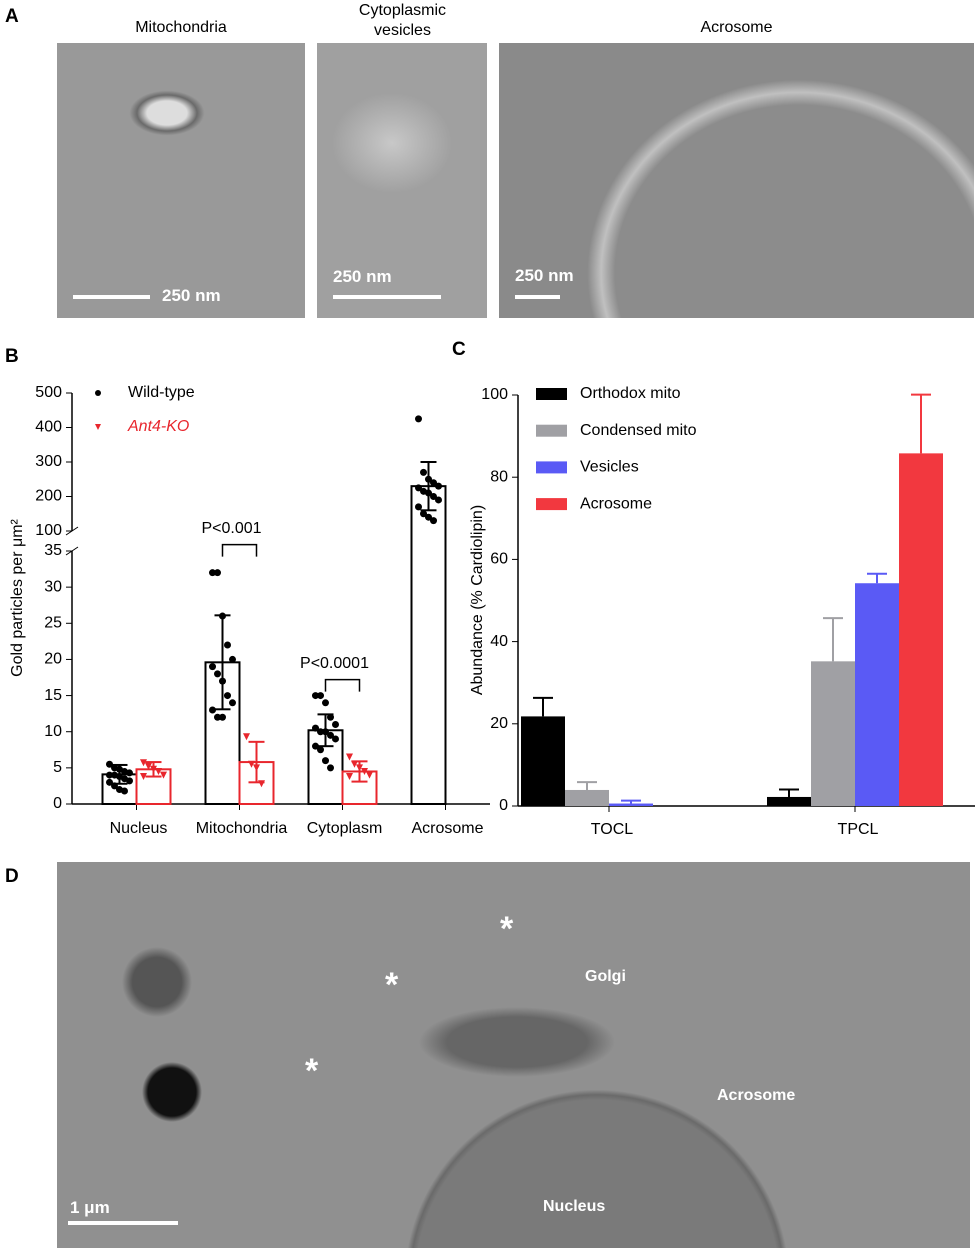 This screenshot has height=1251, width=976. Describe the element at coordinates (57, 767) in the screenshot. I see `y-tick-label: 5` at that location.